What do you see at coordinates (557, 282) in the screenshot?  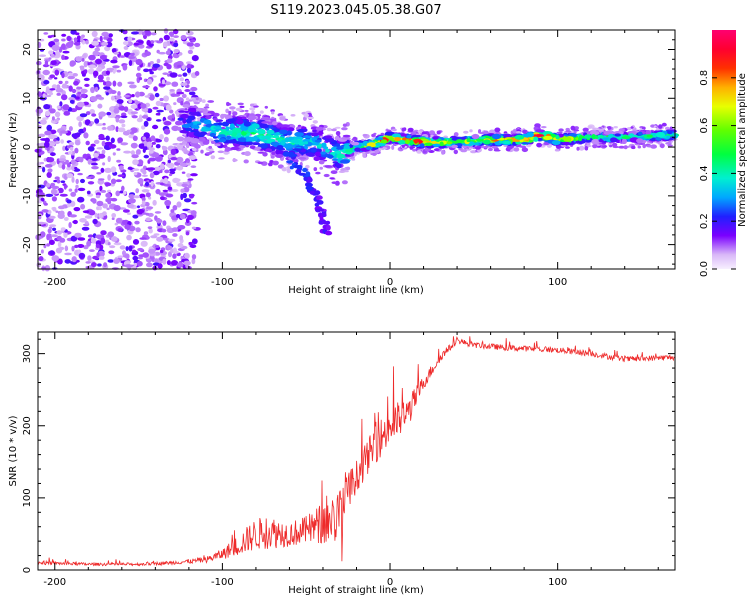 I see `spectrogram-x-tick-label: 100` at bounding box center [557, 282].